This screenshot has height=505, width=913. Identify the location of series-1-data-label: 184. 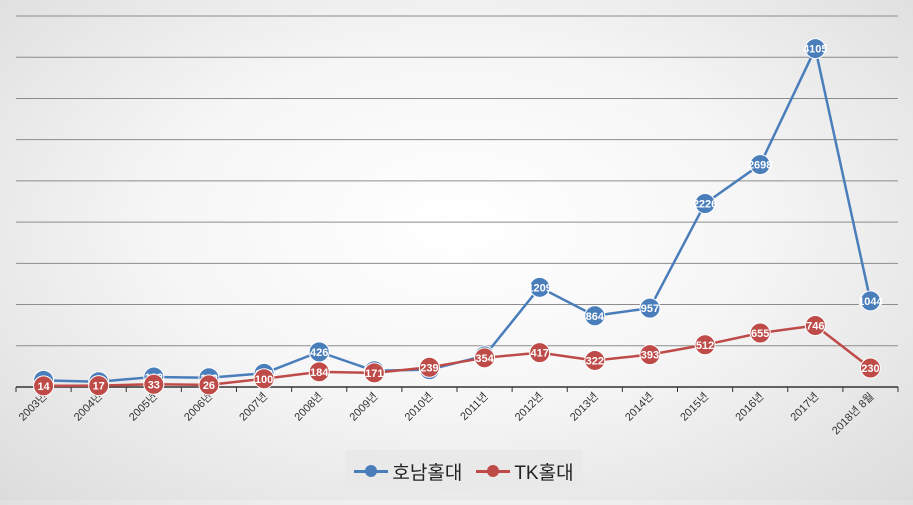
(319, 373).